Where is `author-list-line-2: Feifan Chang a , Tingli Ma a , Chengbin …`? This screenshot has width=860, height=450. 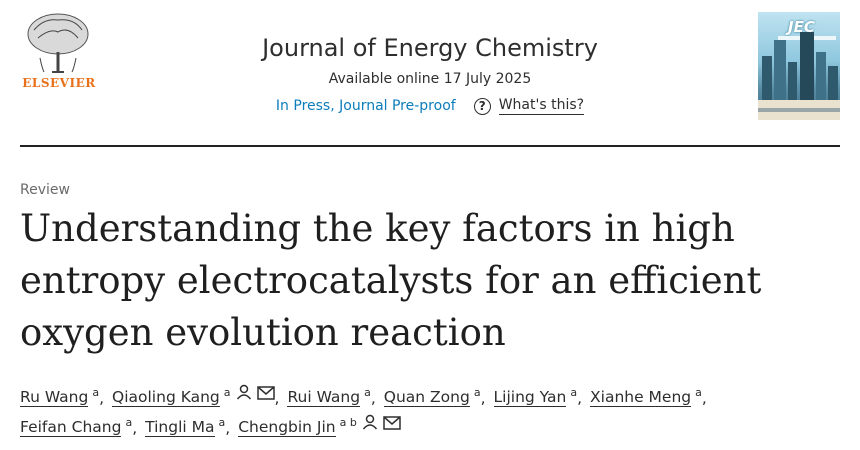 author-list-line-2: Feifan Chang a , Tingli Ma a , Chengbin … is located at coordinates (210, 425).